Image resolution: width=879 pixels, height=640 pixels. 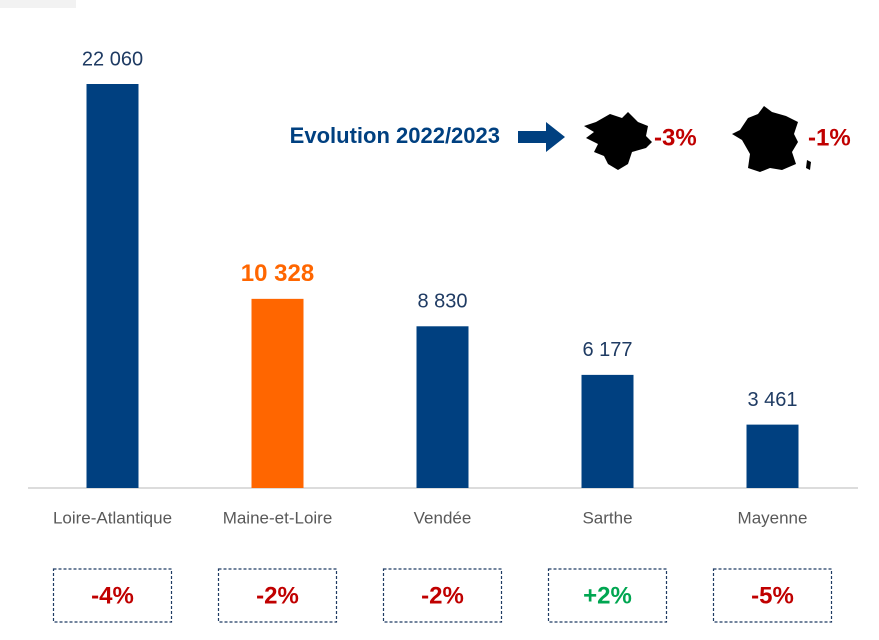 What do you see at coordinates (38, 4) in the screenshot?
I see `corner-shade` at bounding box center [38, 4].